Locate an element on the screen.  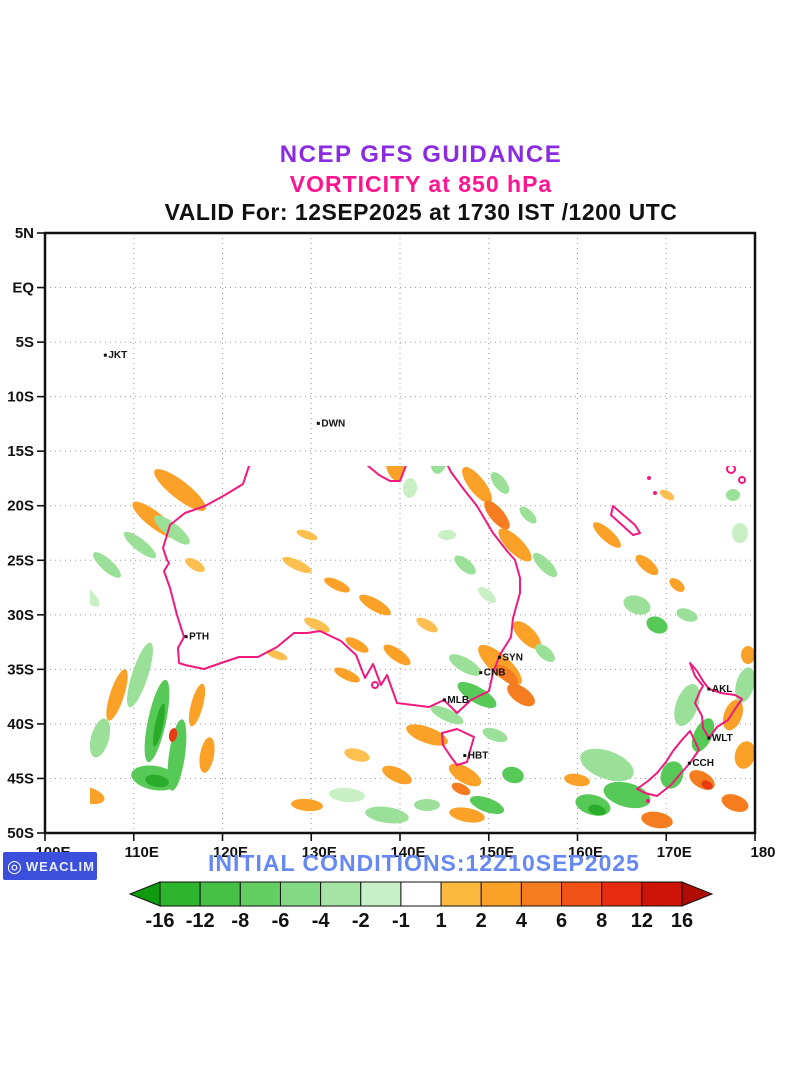
coastline-borneo is located at coordinates (169, 281).